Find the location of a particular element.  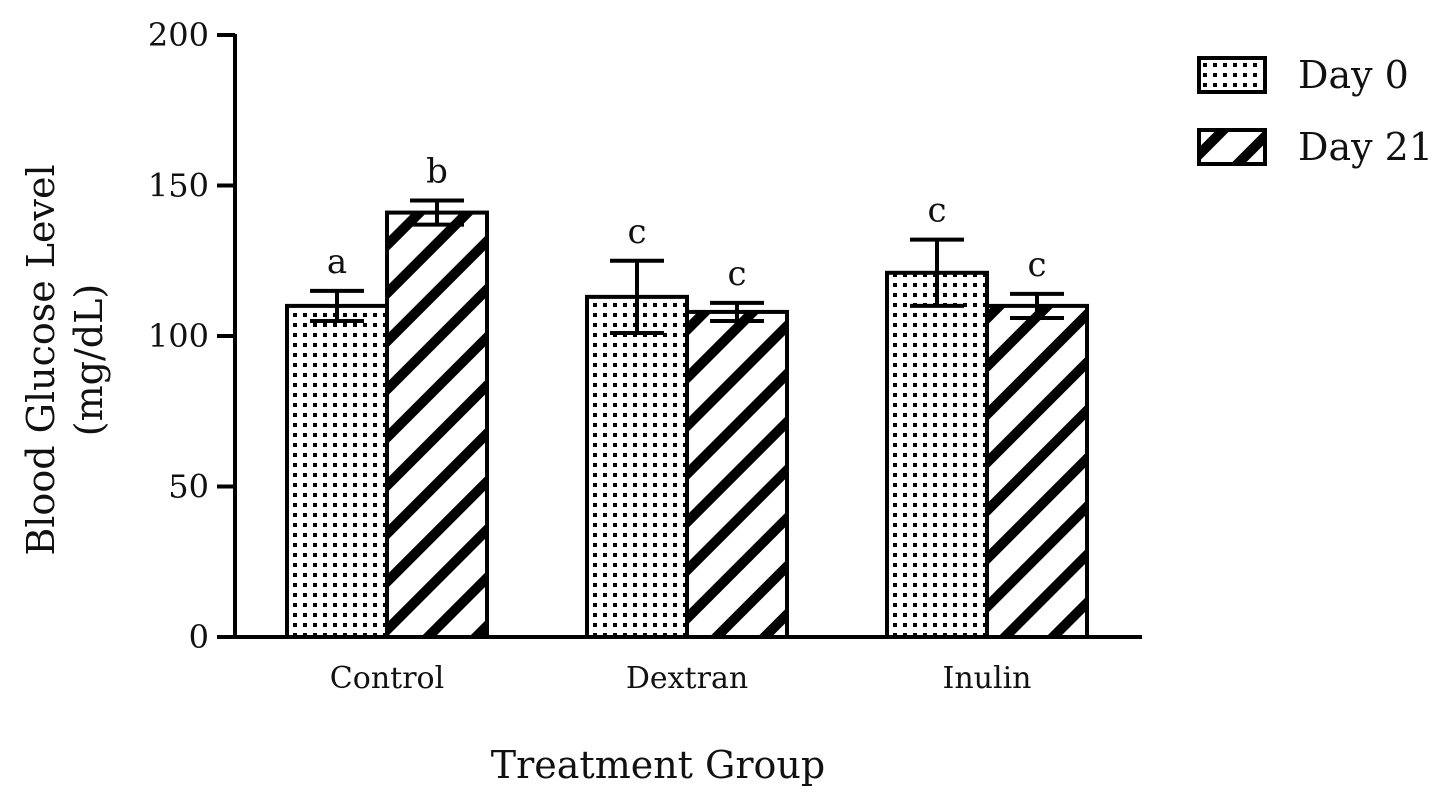

legend-item-day-0: Day 0 is located at coordinates (1303, 75).